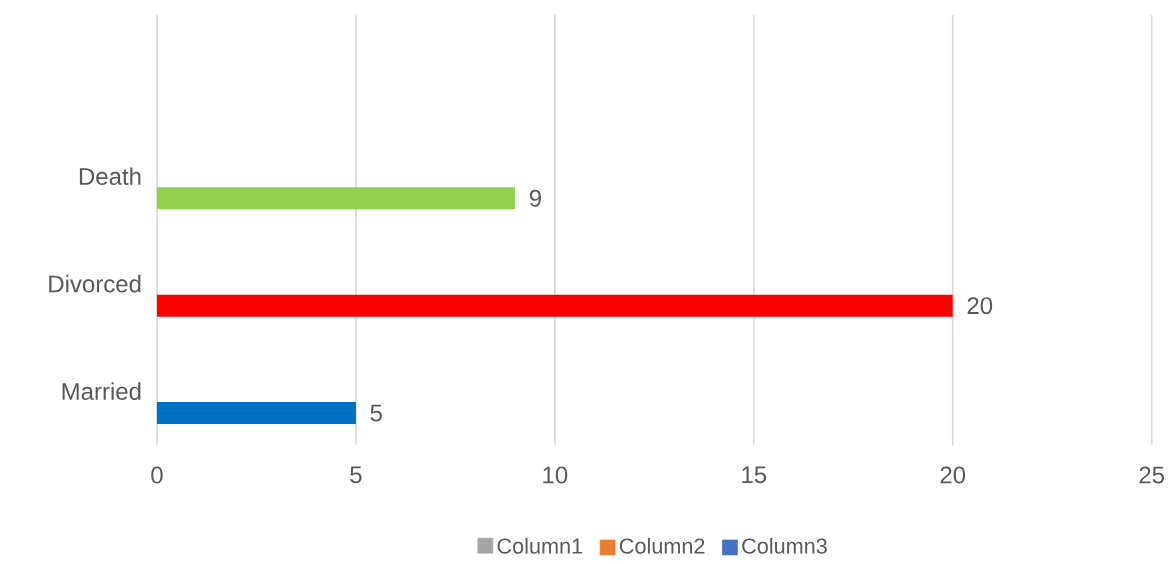 This screenshot has height=564, width=1173. What do you see at coordinates (101, 391) in the screenshot?
I see `y-tick-label: Married` at bounding box center [101, 391].